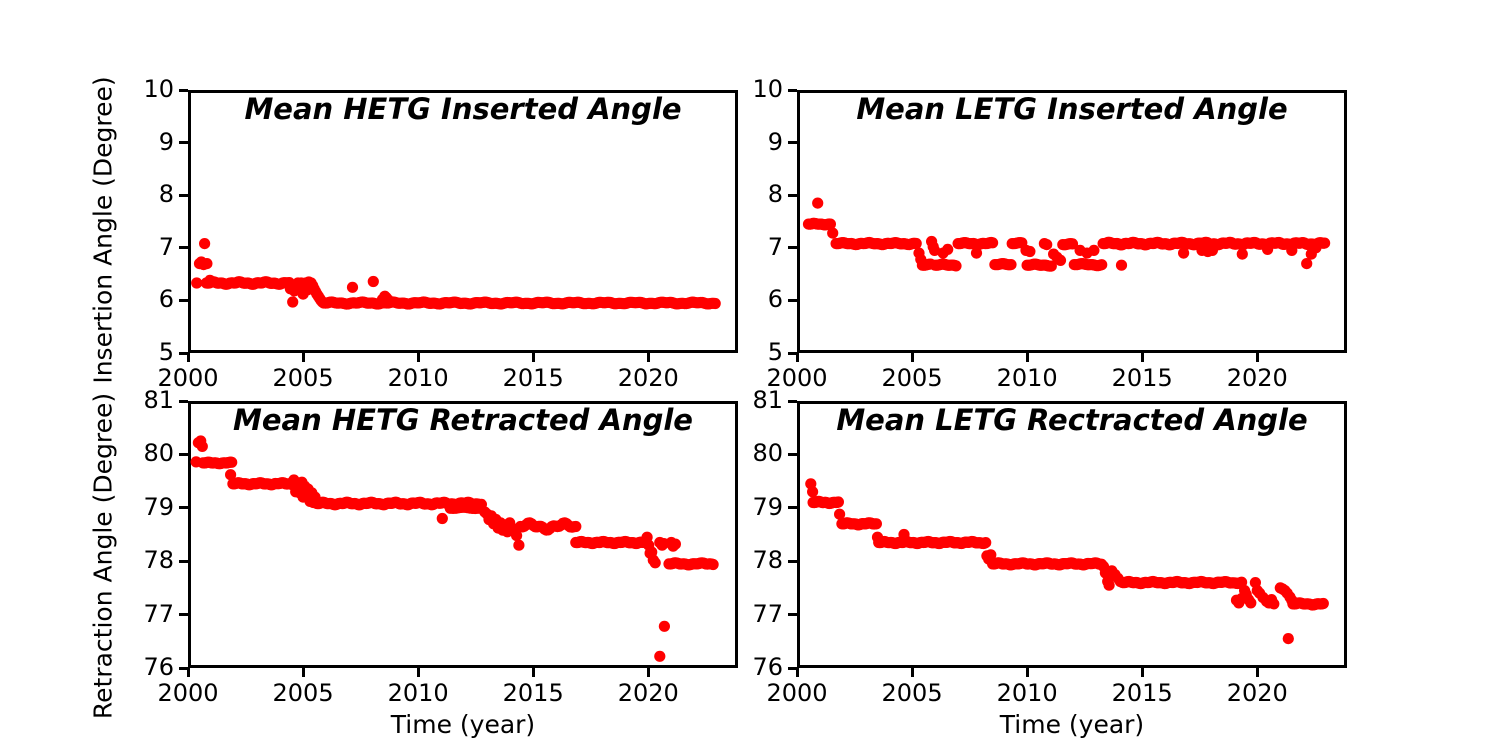  What do you see at coordinates (1072, 420) in the screenshot?
I see `plot-title-letg-retracted: Mean LETG Rectracted Angle` at bounding box center [1072, 420].